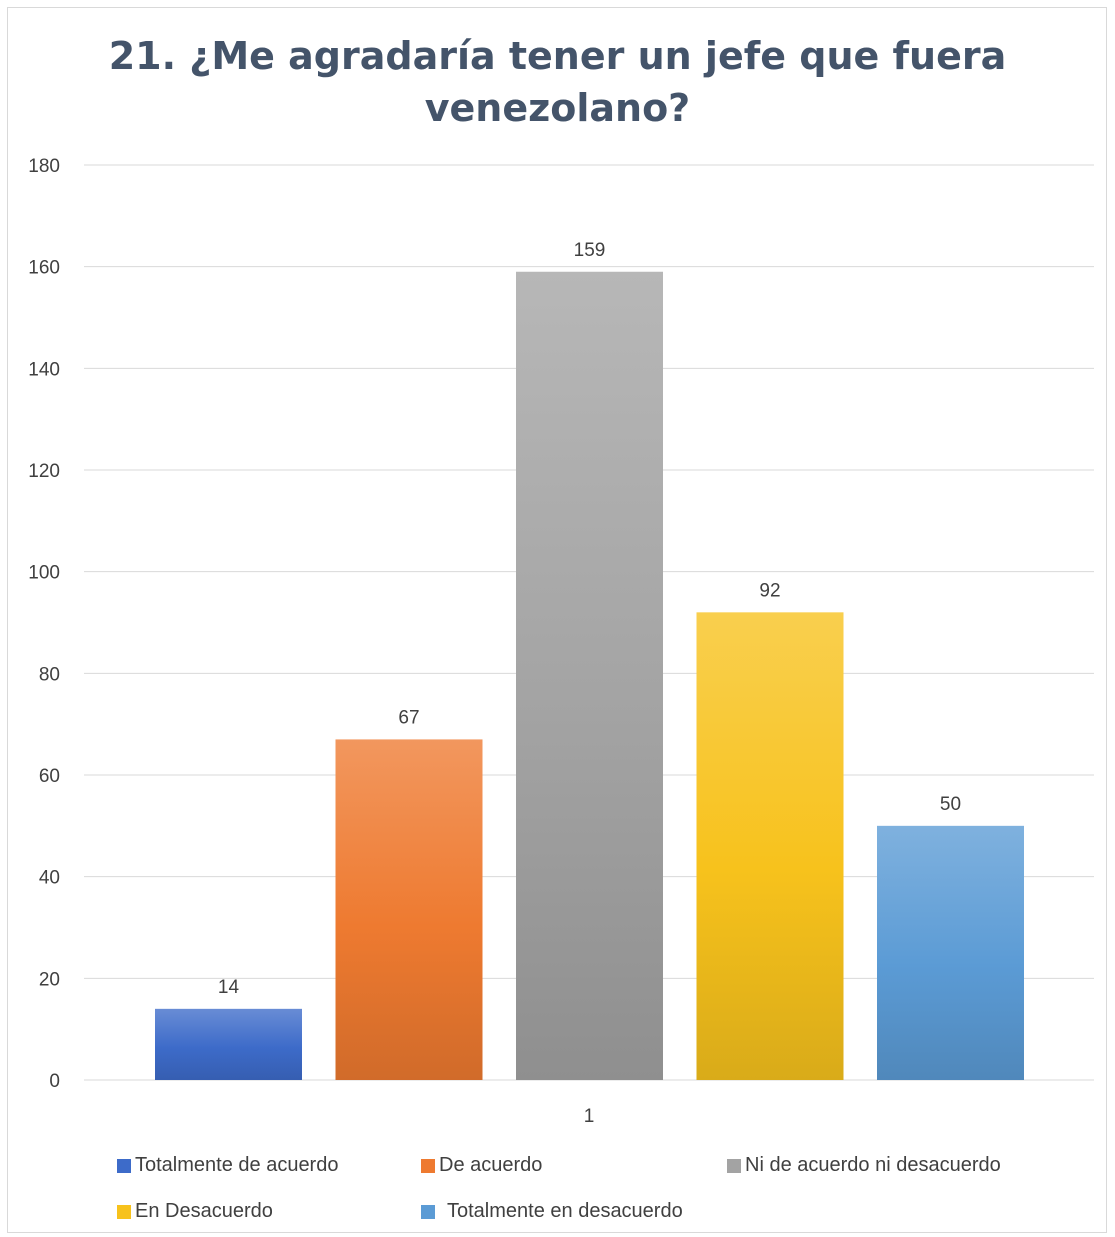 The height and width of the screenshot is (1237, 1115). Describe the element at coordinates (873, 1165) in the screenshot. I see `legend-label: Ni de acuerdo ni desacuerdo` at that location.